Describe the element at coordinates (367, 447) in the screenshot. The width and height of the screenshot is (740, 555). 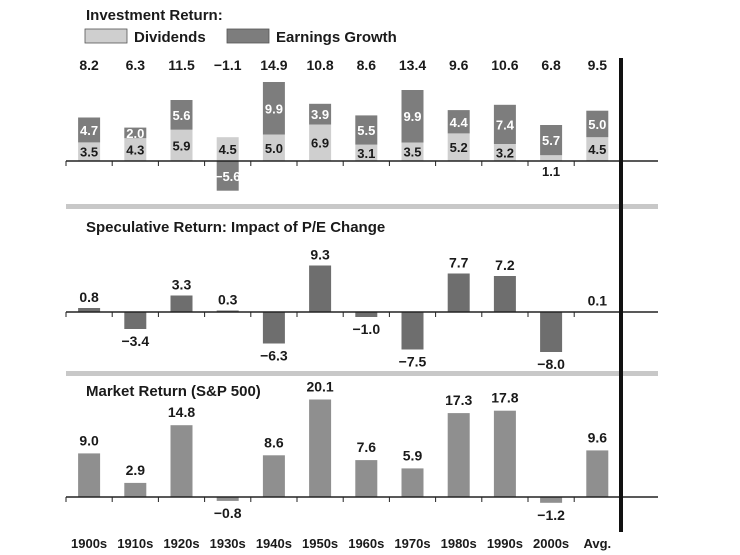
I see `market-return-label: 7.6` at that location.